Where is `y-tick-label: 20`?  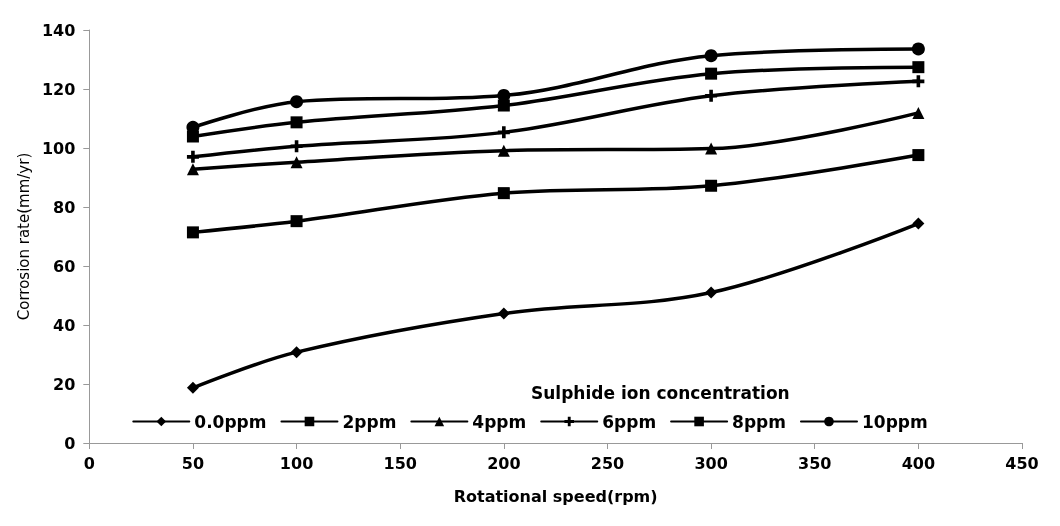 y-tick-label: 20 is located at coordinates (64, 384).